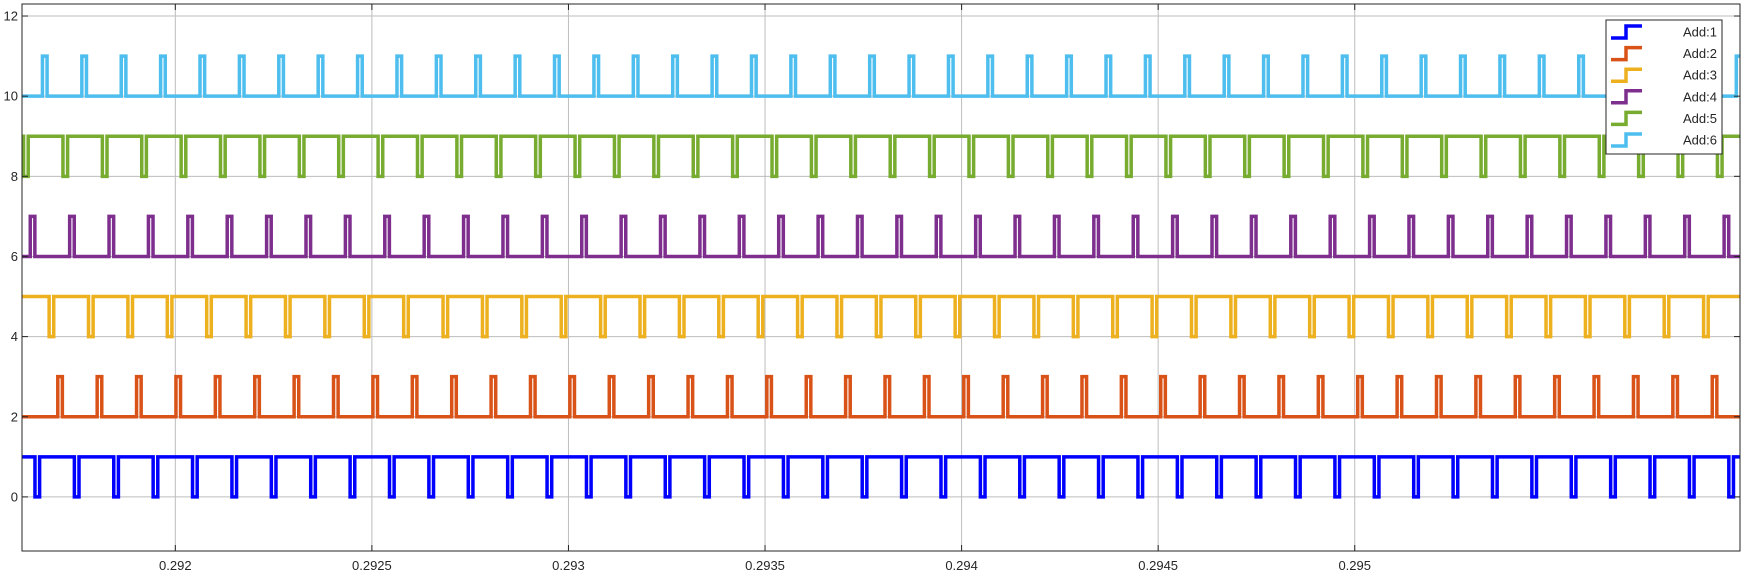 This screenshot has width=1753, height=583. What do you see at coordinates (175, 565) in the screenshot?
I see `x-tick-label: 0.292` at bounding box center [175, 565].